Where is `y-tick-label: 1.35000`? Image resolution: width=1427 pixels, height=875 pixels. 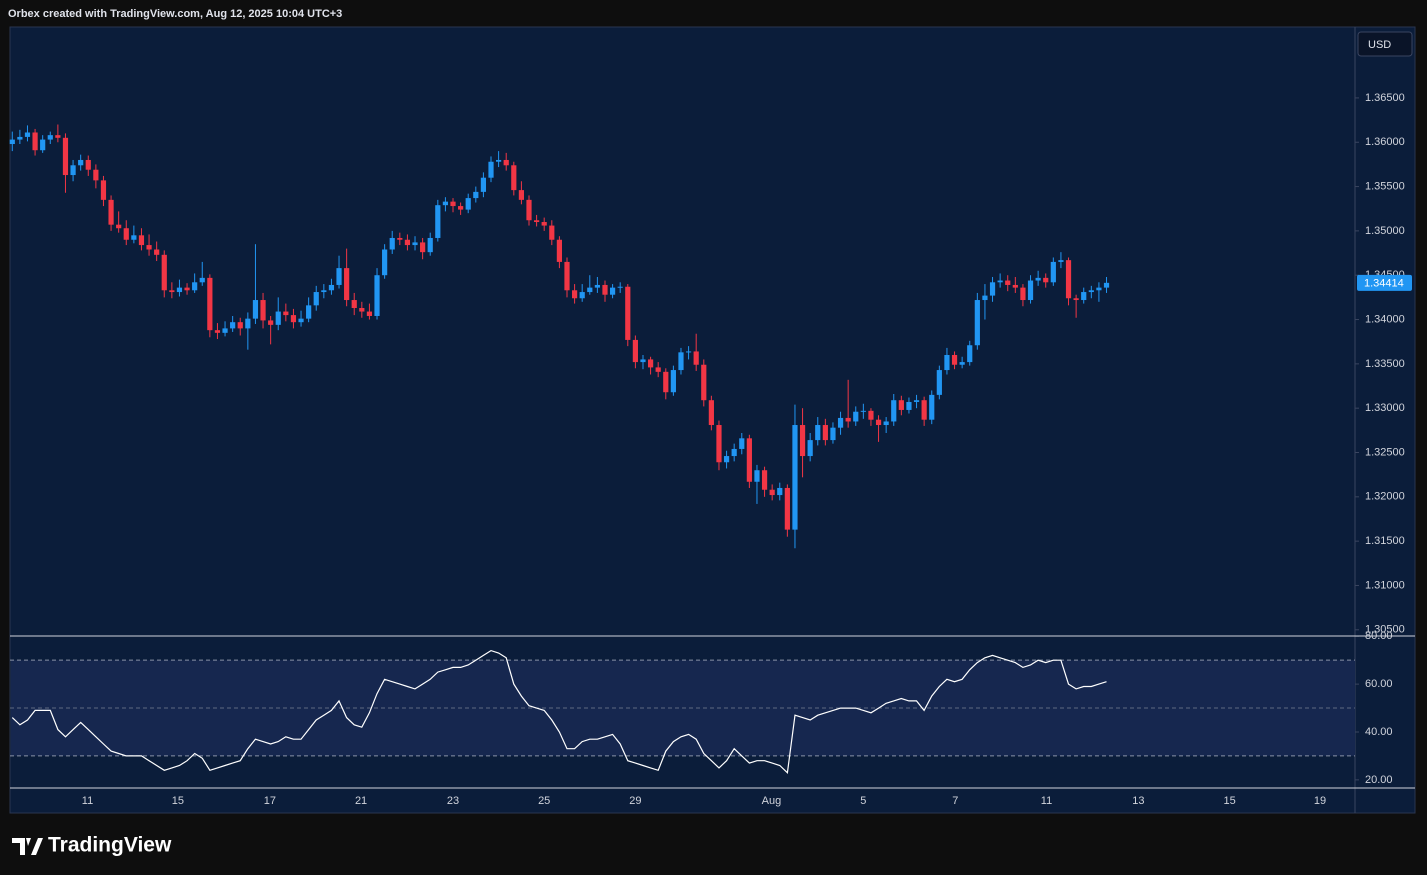 y-tick-label: 1.35000 is located at coordinates (1385, 231).